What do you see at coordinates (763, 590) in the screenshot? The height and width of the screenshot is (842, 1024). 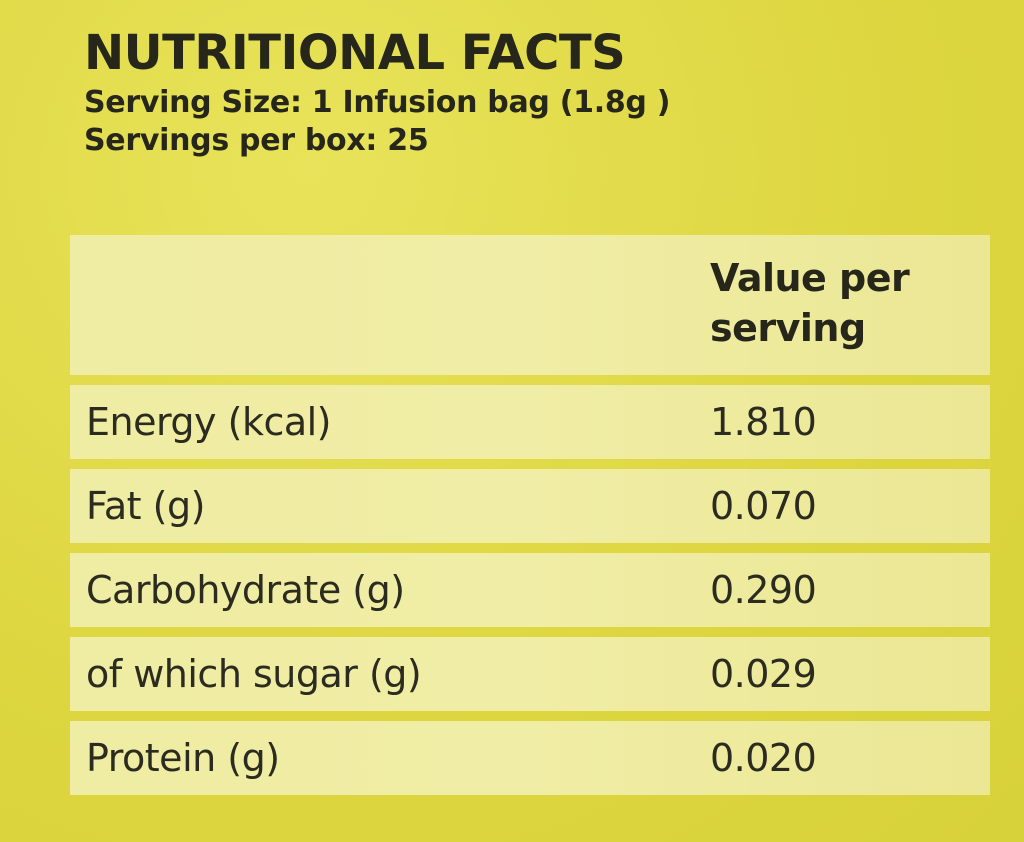 I see `row-value-carbohydrate: 0.290` at bounding box center [763, 590].